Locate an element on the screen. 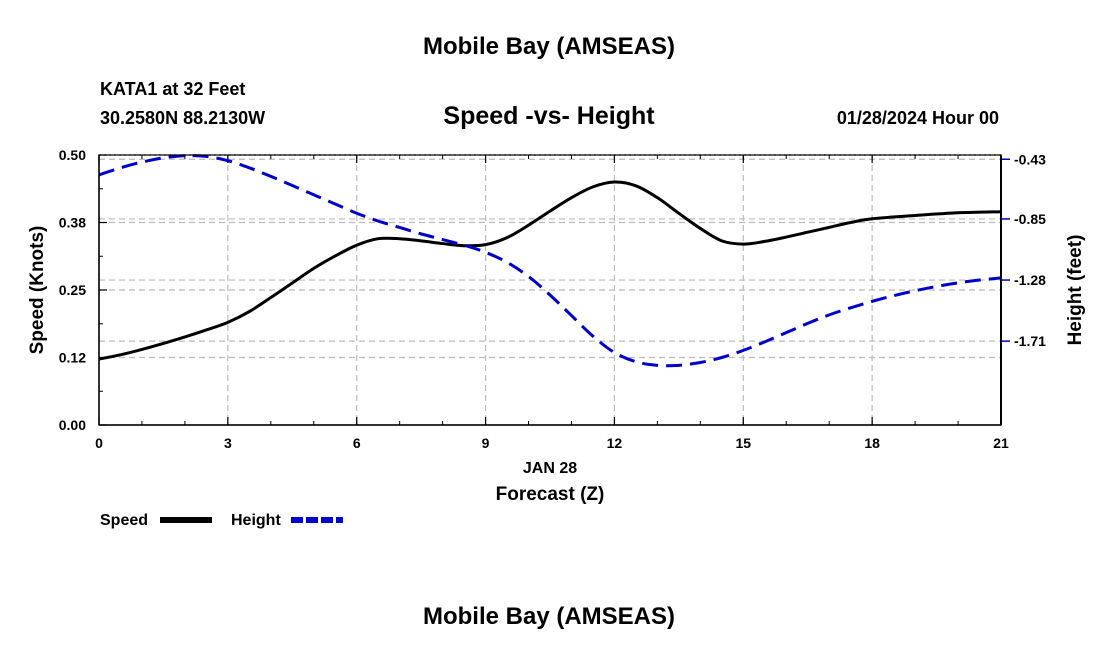 This screenshot has height=650, width=1100. chart-header-title: Mobile Bay (AMSEAS) is located at coordinates (549, 46).